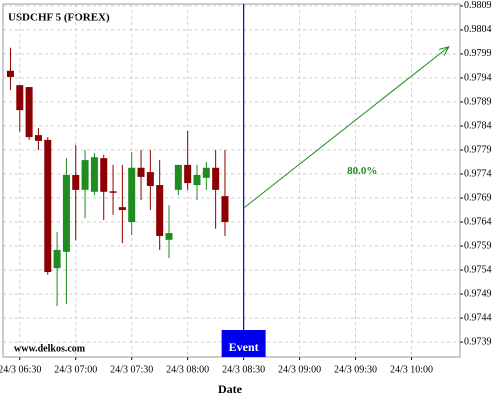  I want to click on y-tick-label: 0.9744, so click(478, 317).